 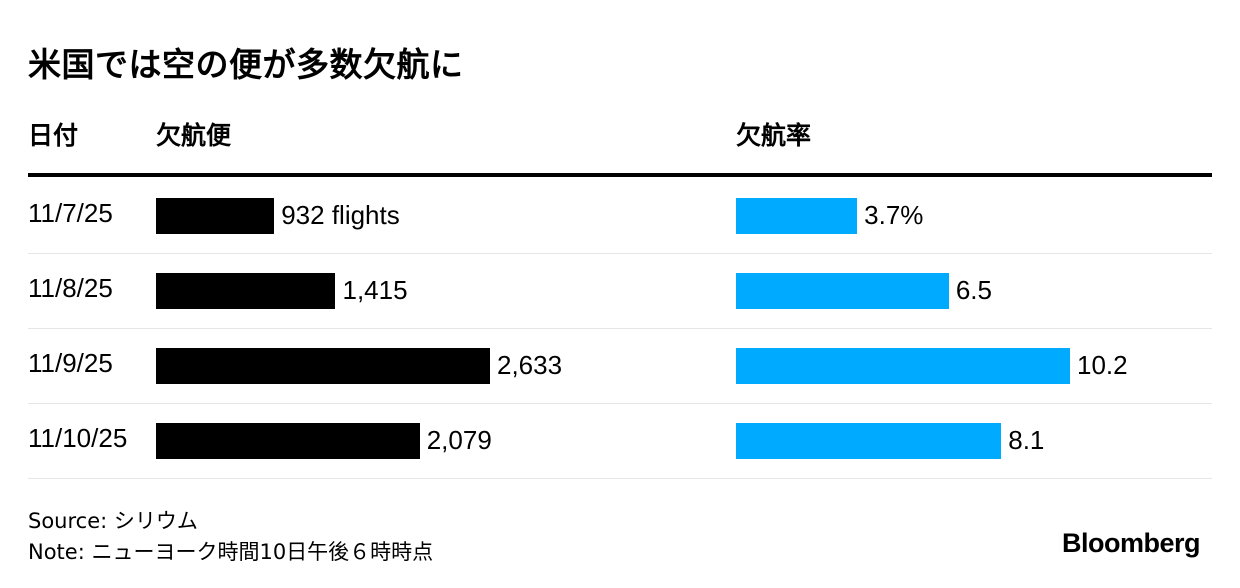 I want to click on column-header-date: 日付, so click(x=53, y=135).